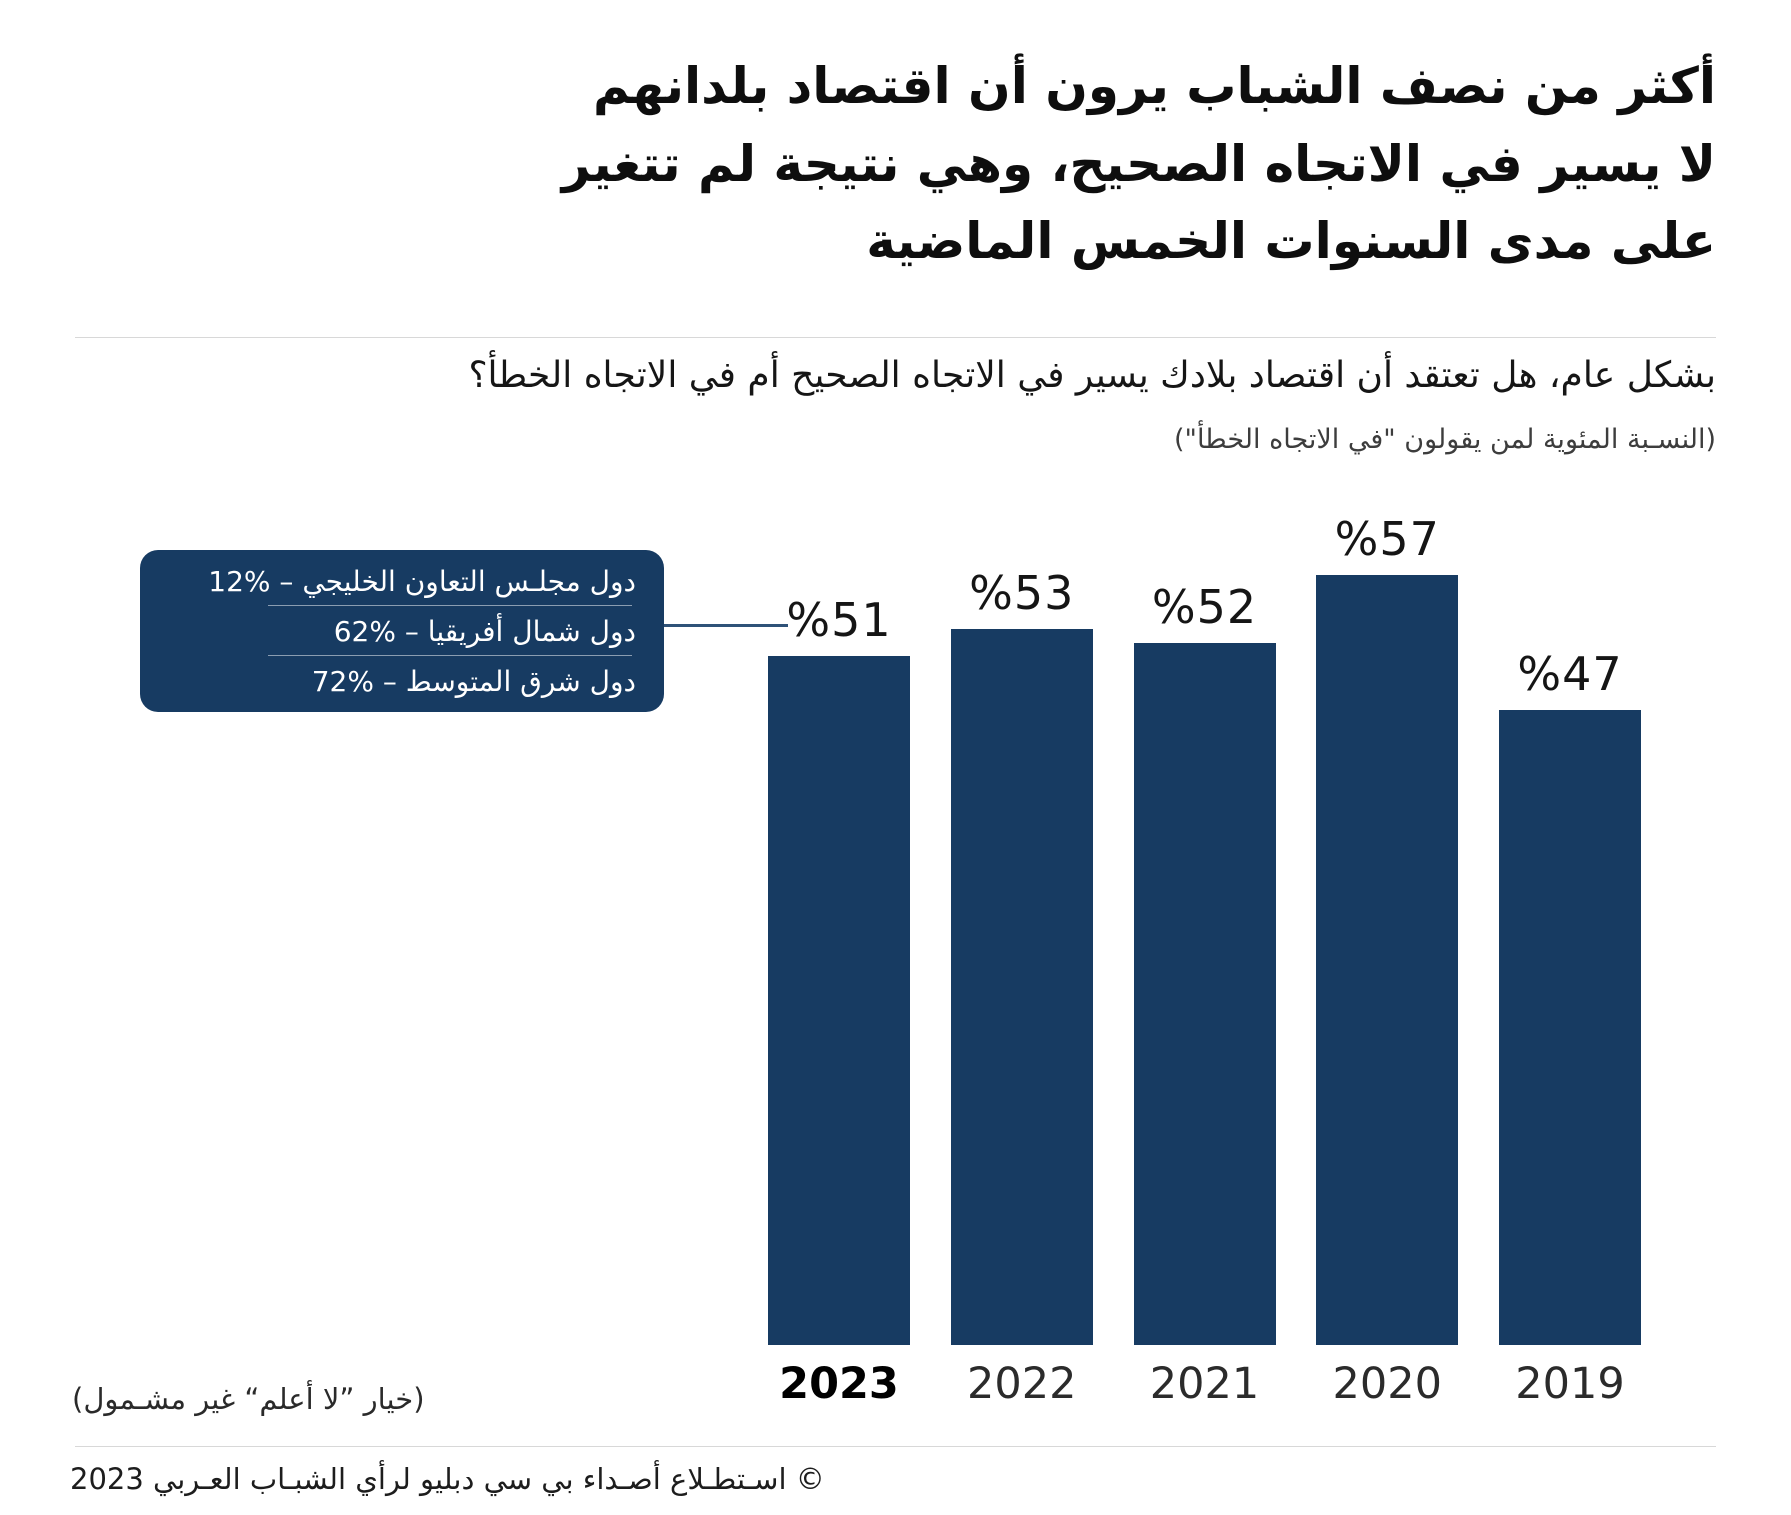 The image size is (1791, 1515). Describe the element at coordinates (1022, 593) in the screenshot. I see `bar-value-label-2022: %53` at that location.